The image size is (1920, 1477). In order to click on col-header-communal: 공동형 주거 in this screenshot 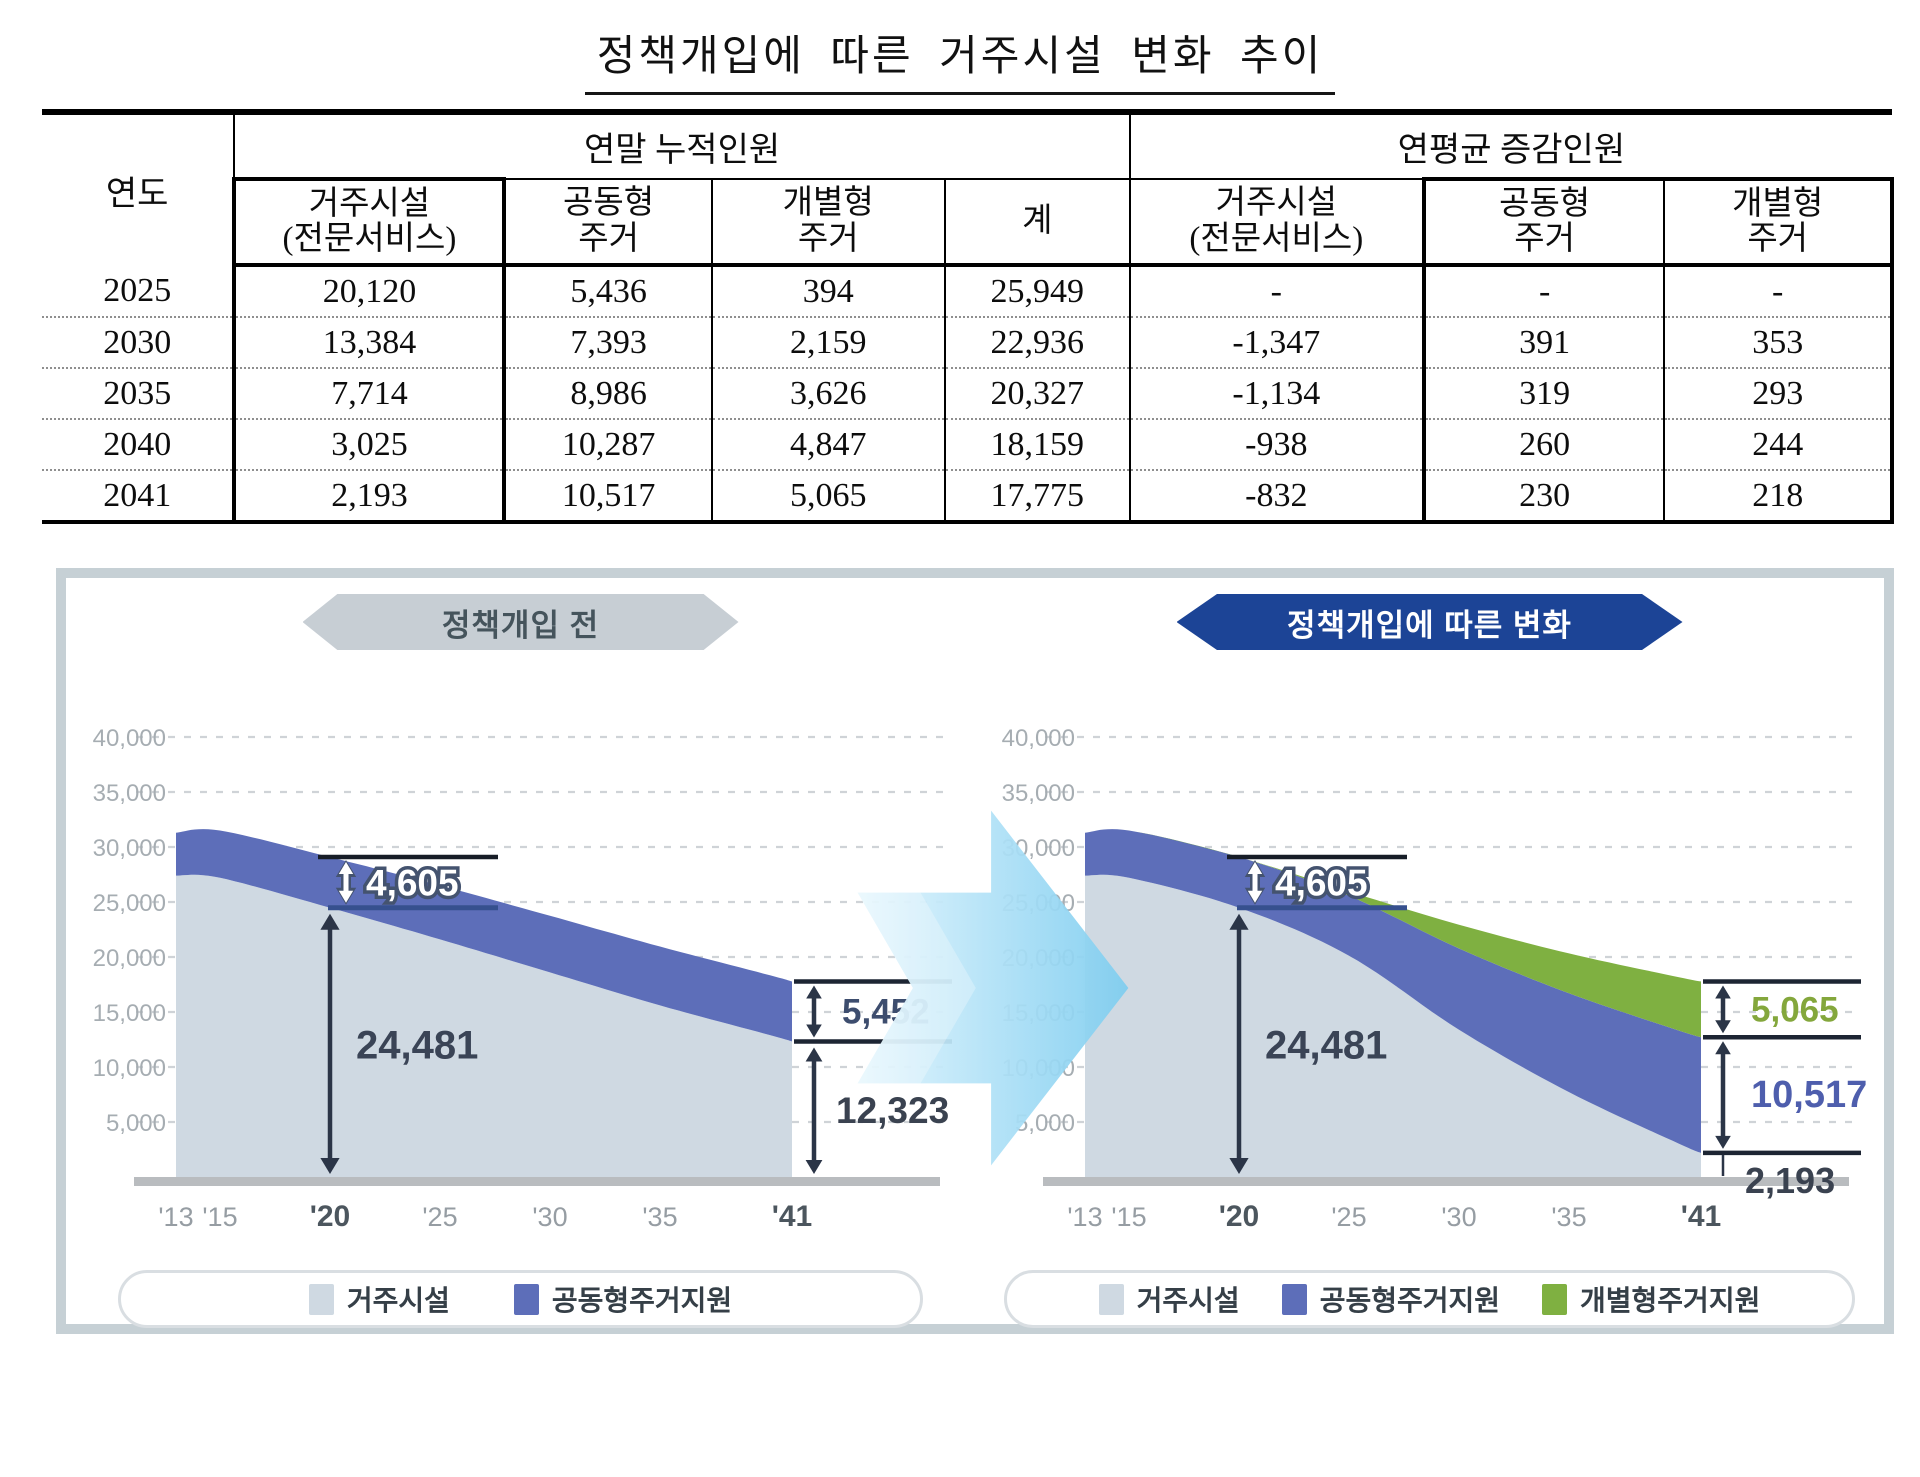, I will do `click(608, 223)`.